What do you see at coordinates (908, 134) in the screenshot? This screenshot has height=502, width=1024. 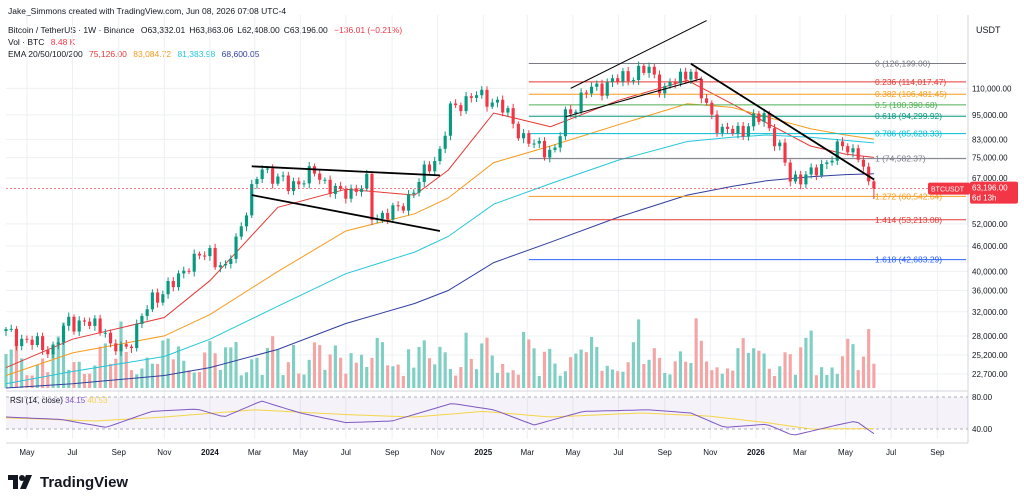 I see `fib-label: 0.786 (85,628.33)` at bounding box center [908, 134].